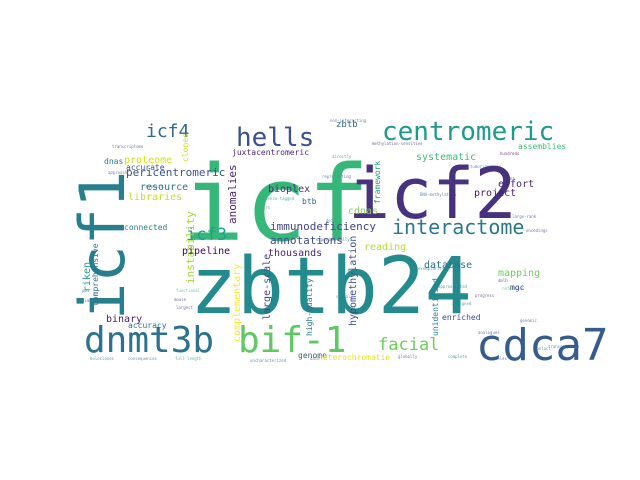 This screenshot has width=640, height=480. Describe the element at coordinates (142, 358) in the screenshot. I see `svg-text: consequences` at that location.